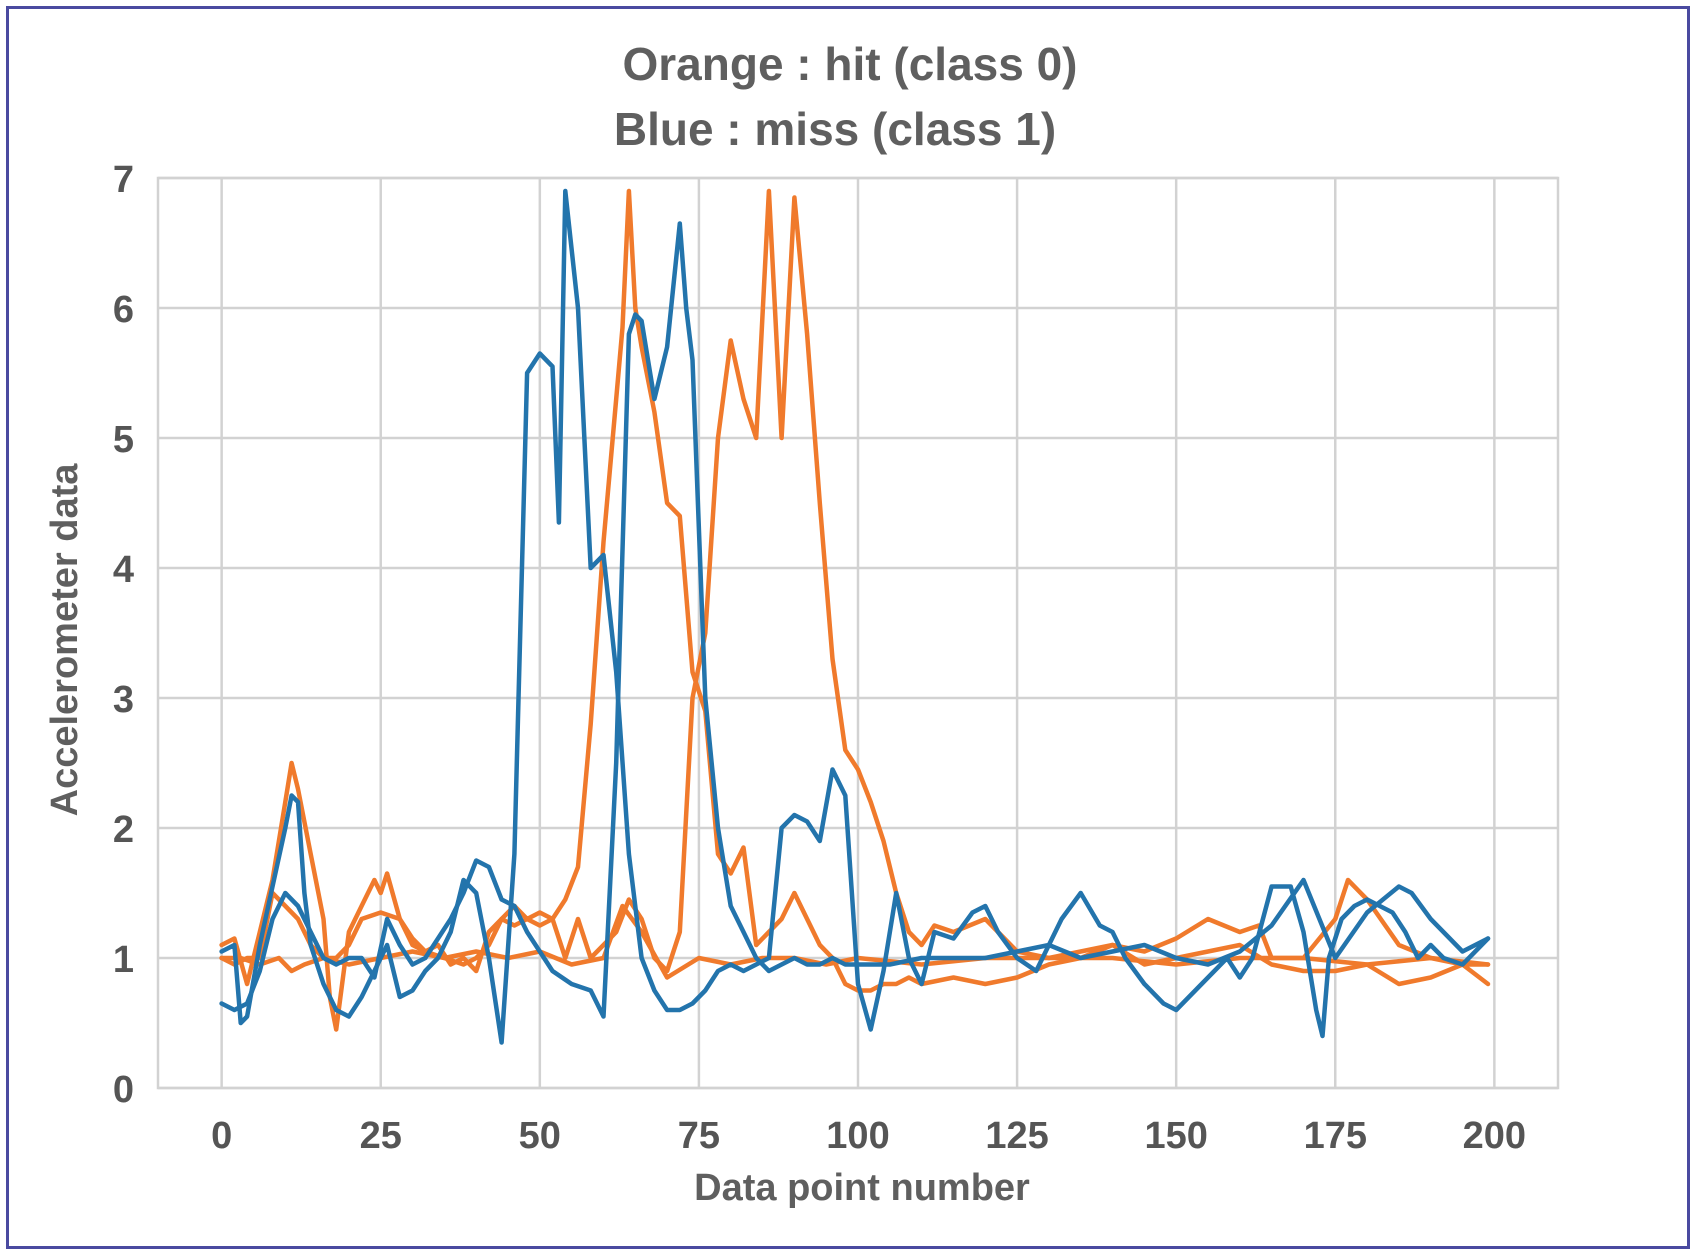 This screenshot has width=1700, height=1259. Describe the element at coordinates (123, 960) in the screenshot. I see `y-tick-label: 1` at that location.